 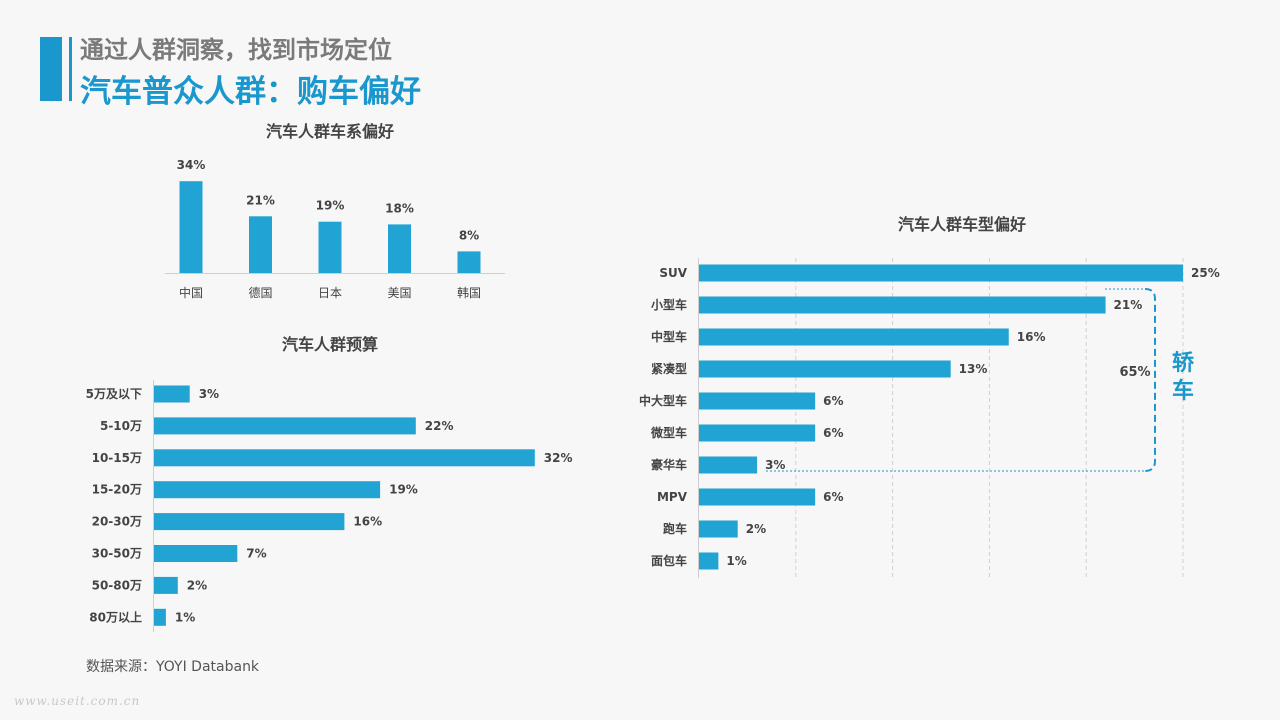 I want to click on y-tick-label: 15-20万, so click(x=117, y=490).